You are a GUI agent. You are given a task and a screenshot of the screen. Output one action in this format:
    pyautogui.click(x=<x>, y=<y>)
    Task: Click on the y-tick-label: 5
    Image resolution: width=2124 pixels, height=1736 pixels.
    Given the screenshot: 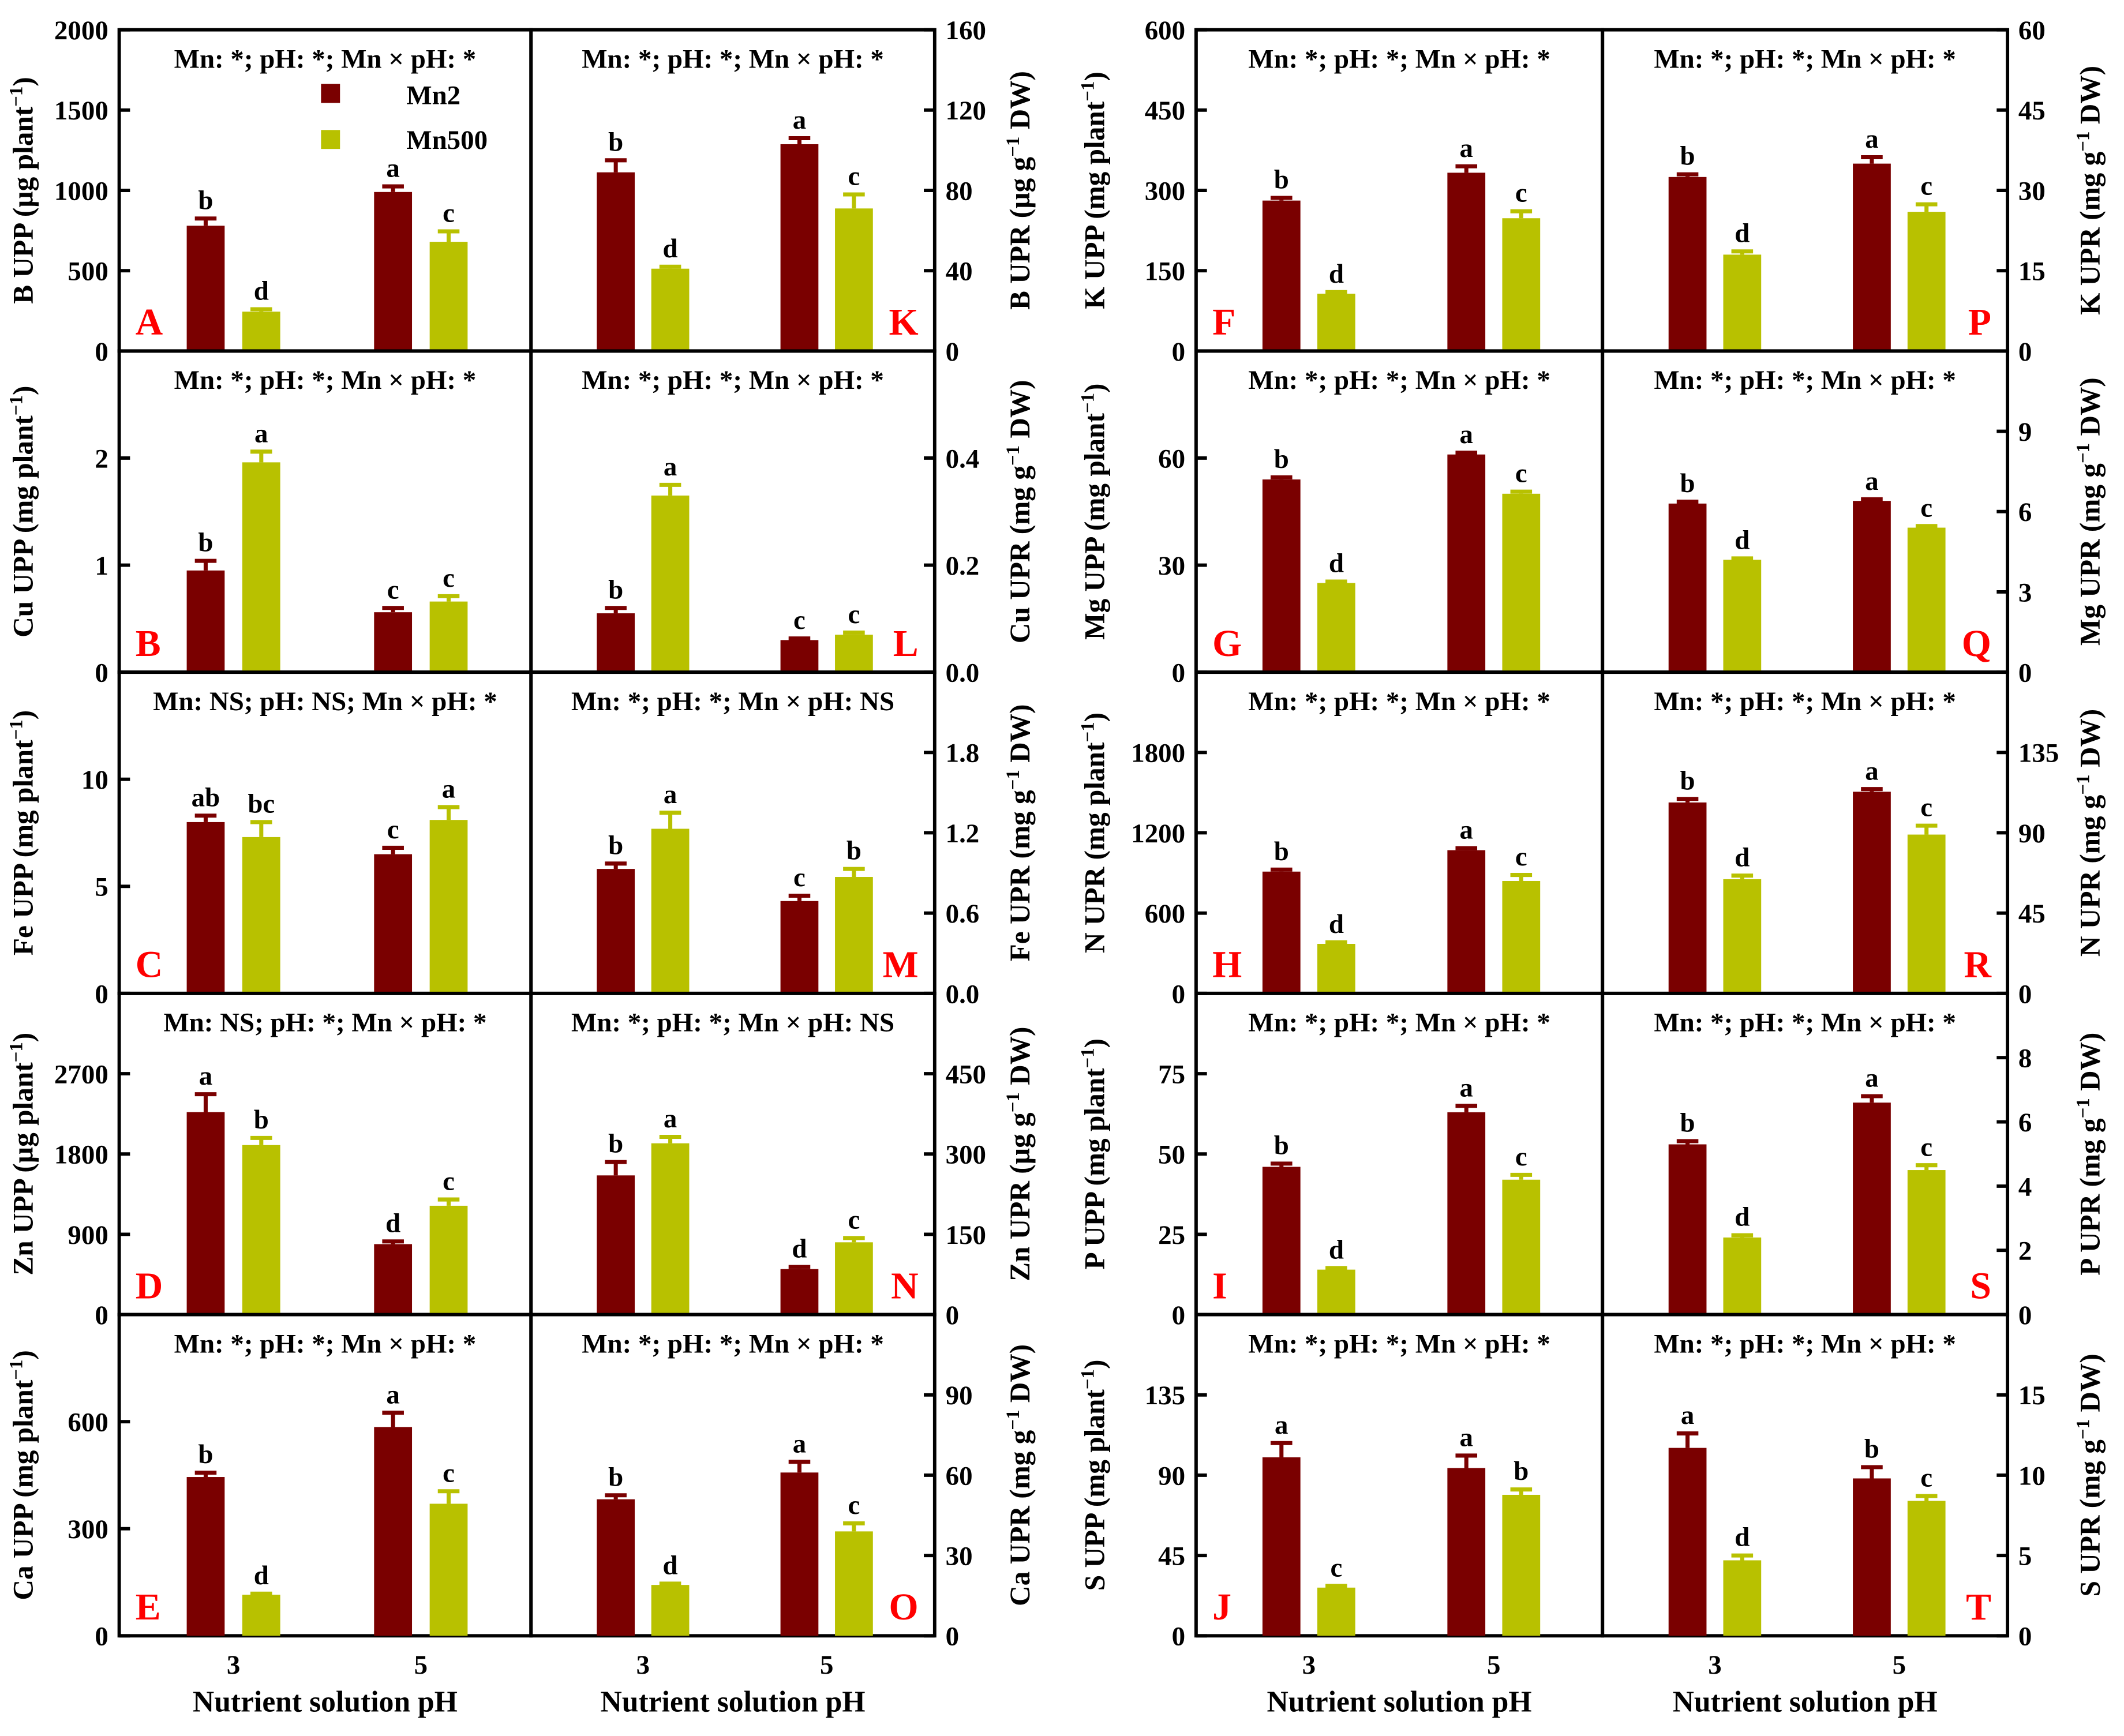 What is the action you would take?
    pyautogui.click(x=2025, y=1557)
    